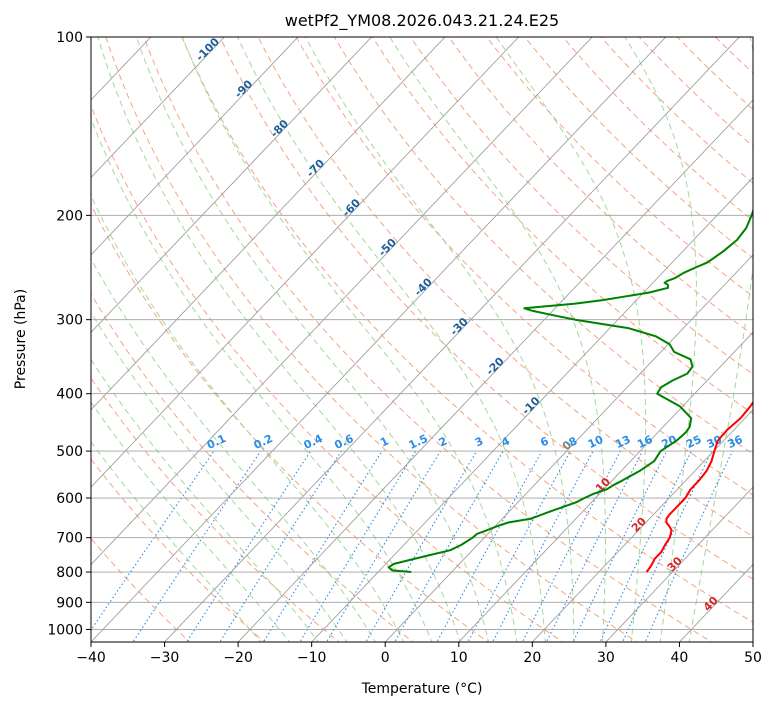 The height and width of the screenshot is (708, 775). I want to click on isotherm-label: -40, so click(423, 286).